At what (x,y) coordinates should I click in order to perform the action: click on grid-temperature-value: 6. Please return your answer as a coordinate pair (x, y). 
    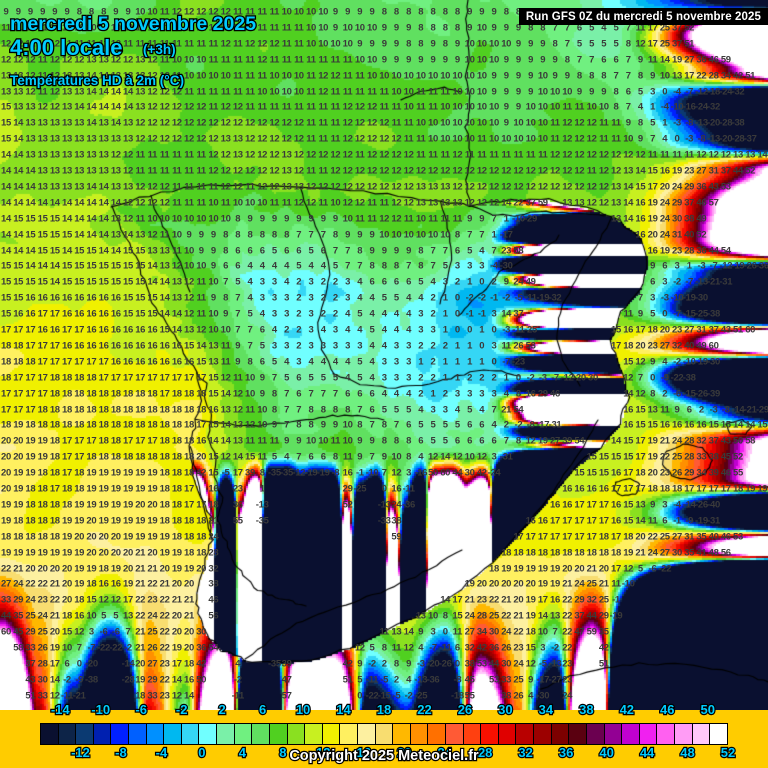
    Looking at the image, I should click on (421, 441).